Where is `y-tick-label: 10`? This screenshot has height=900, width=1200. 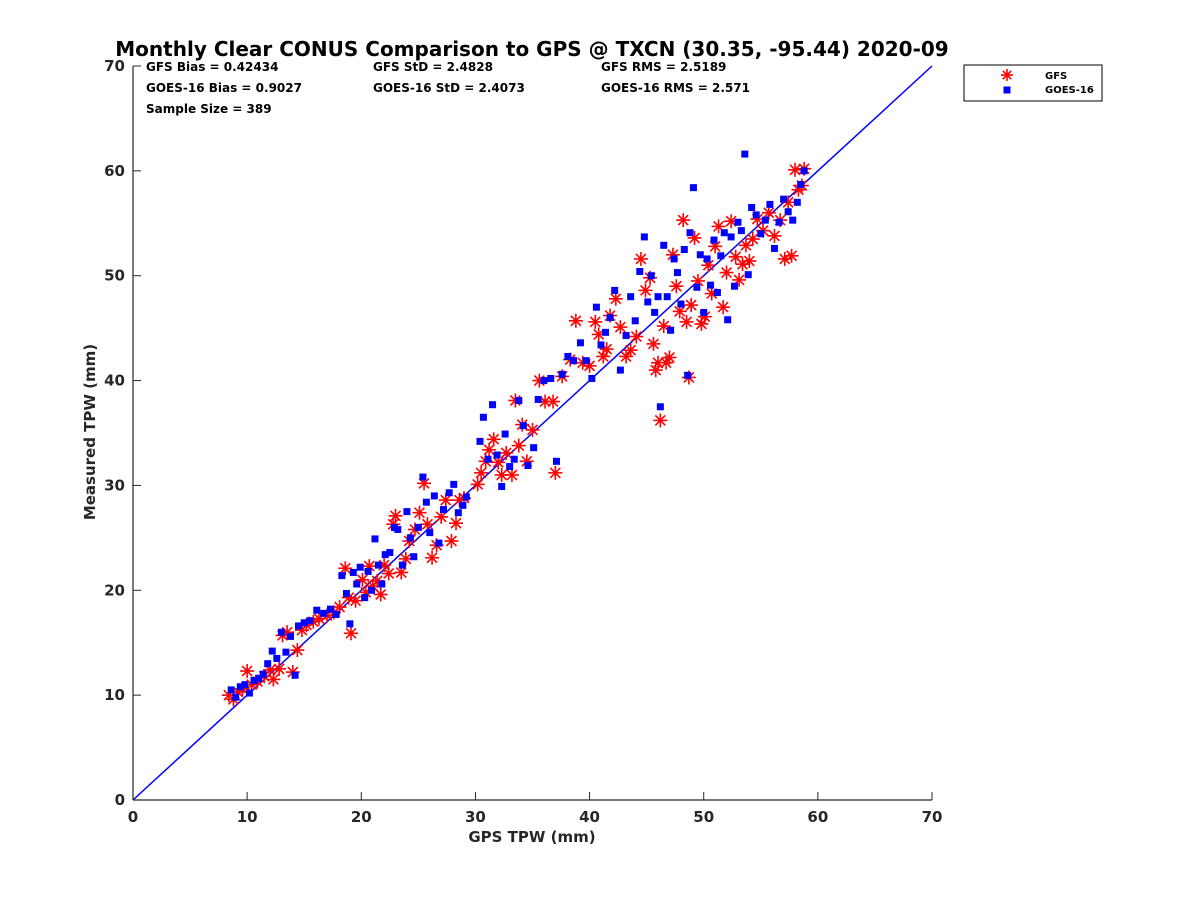 y-tick-label: 10 is located at coordinates (114, 695).